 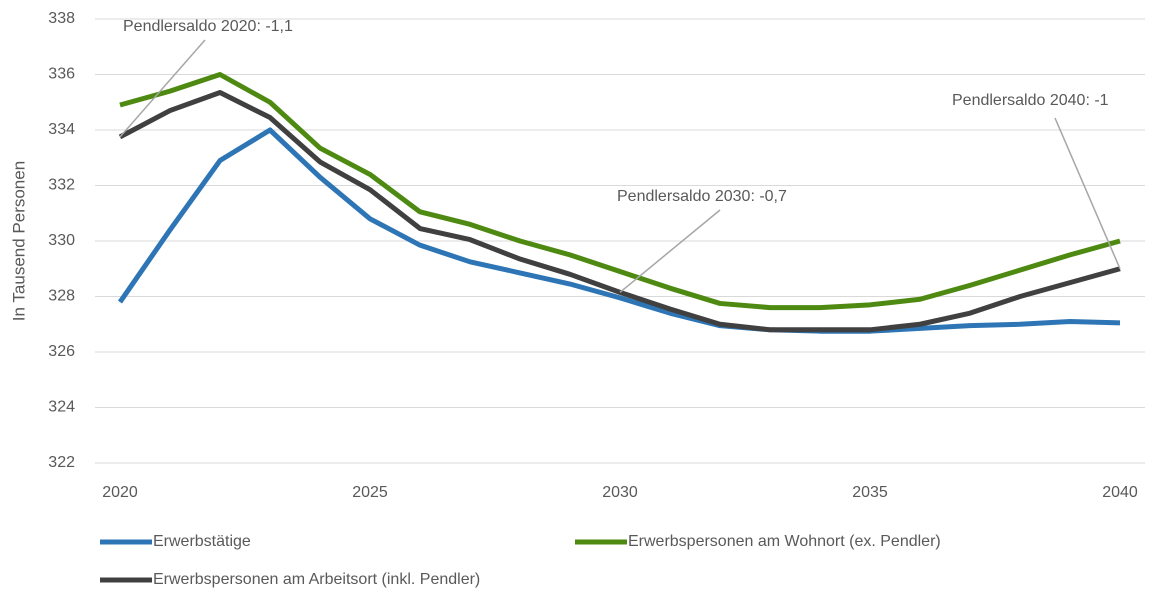 What do you see at coordinates (61, 296) in the screenshot?
I see `y-tick-label: 328` at bounding box center [61, 296].